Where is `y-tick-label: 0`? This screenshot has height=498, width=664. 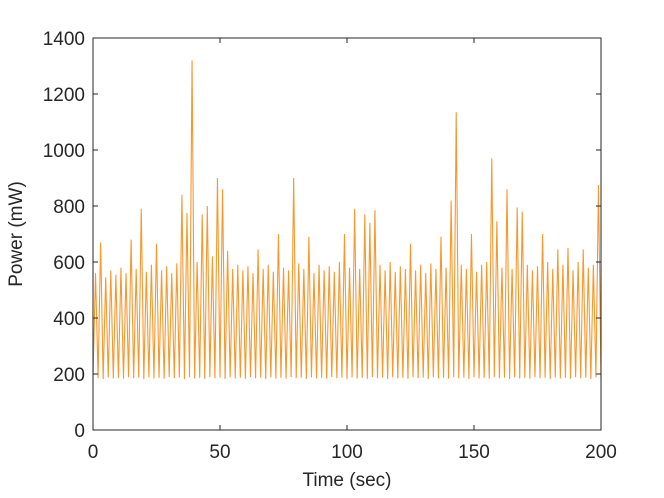
y-tick-label: 0 is located at coordinates (79, 431).